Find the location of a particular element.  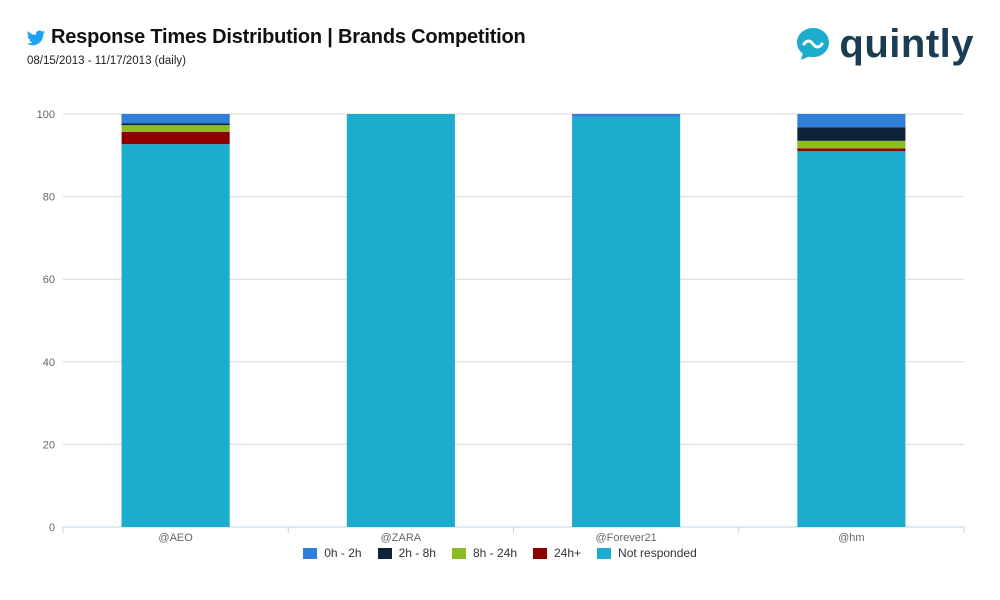

legend-label: 0h - 2h is located at coordinates (343, 553).